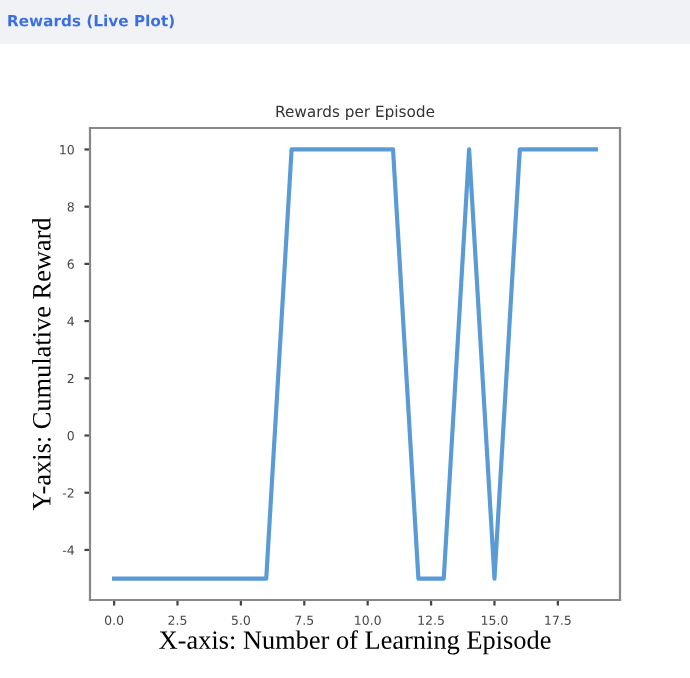 The image size is (690, 678). What do you see at coordinates (355, 642) in the screenshot?
I see `x-axis-title: X-axis: Number of Learning Episode` at bounding box center [355, 642].